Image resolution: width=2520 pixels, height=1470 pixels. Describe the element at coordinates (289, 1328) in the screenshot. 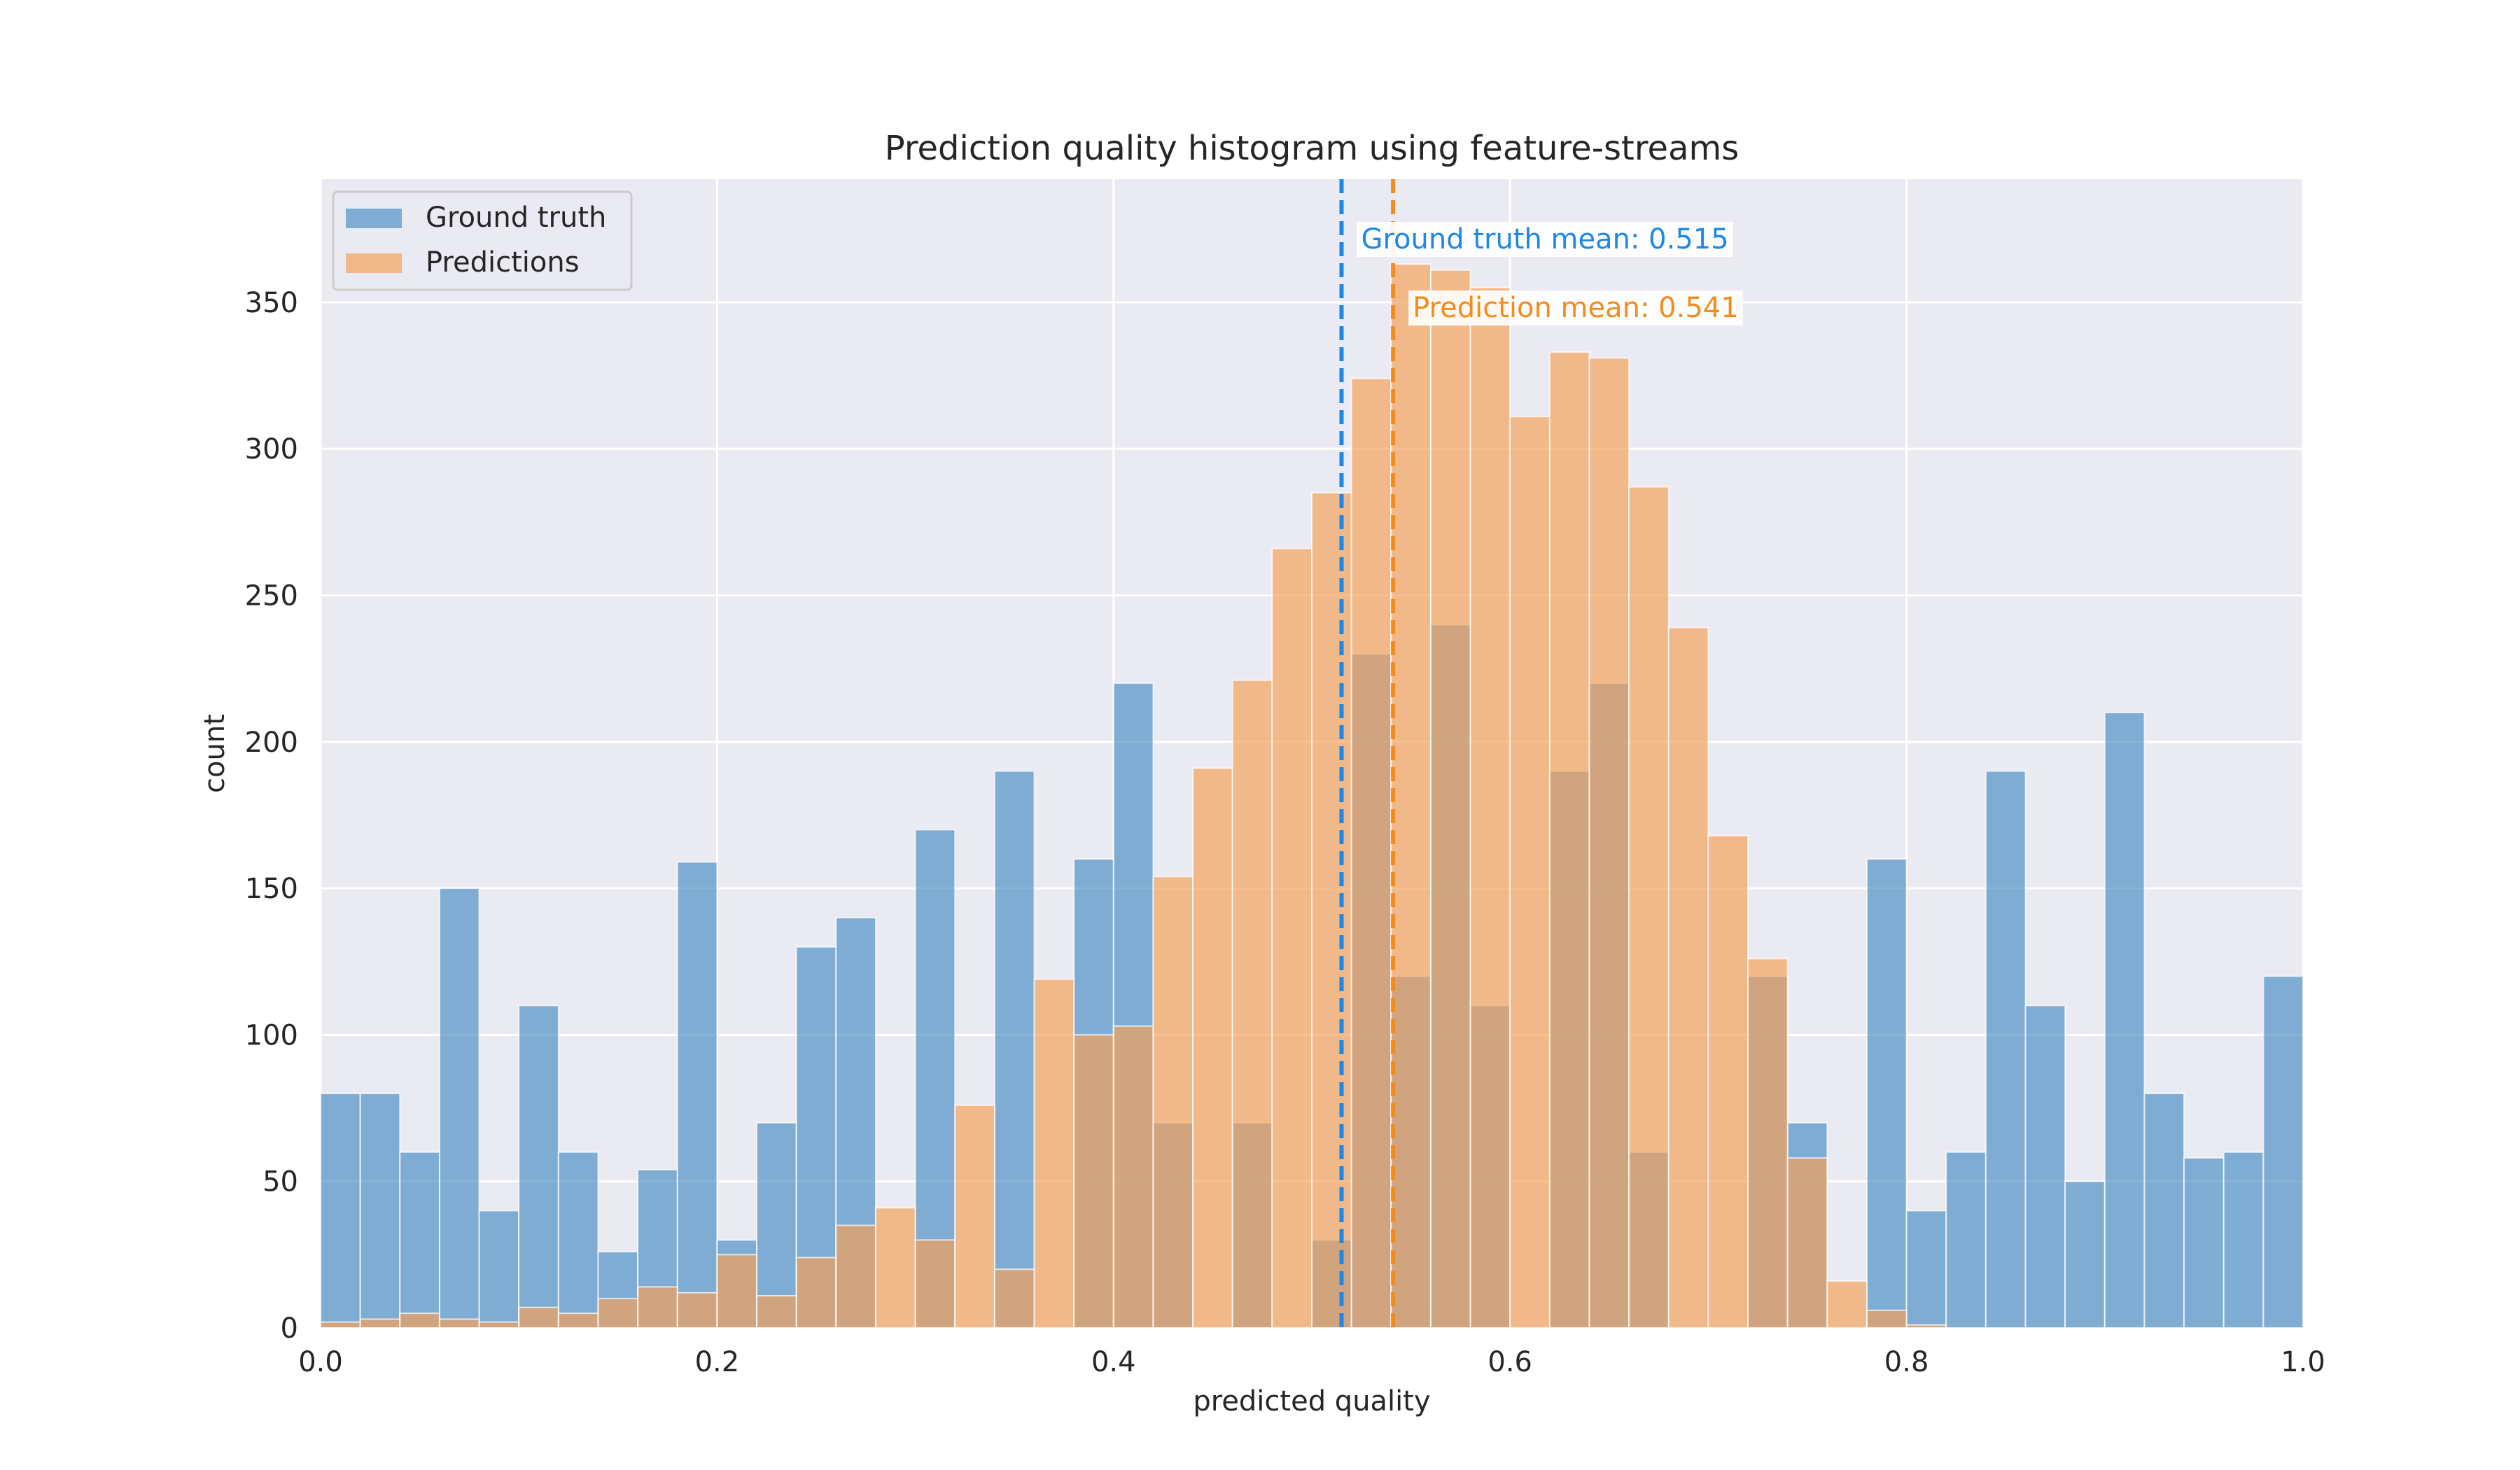

I see `y-tick-label: 0` at that location.